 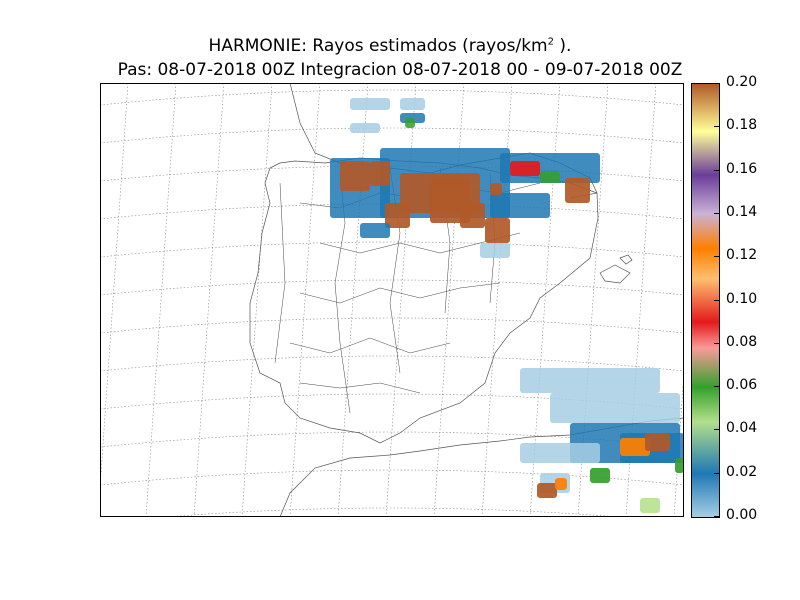 What do you see at coordinates (742, 125) in the screenshot?
I see `colorbar-tick-label: 0.18` at bounding box center [742, 125].